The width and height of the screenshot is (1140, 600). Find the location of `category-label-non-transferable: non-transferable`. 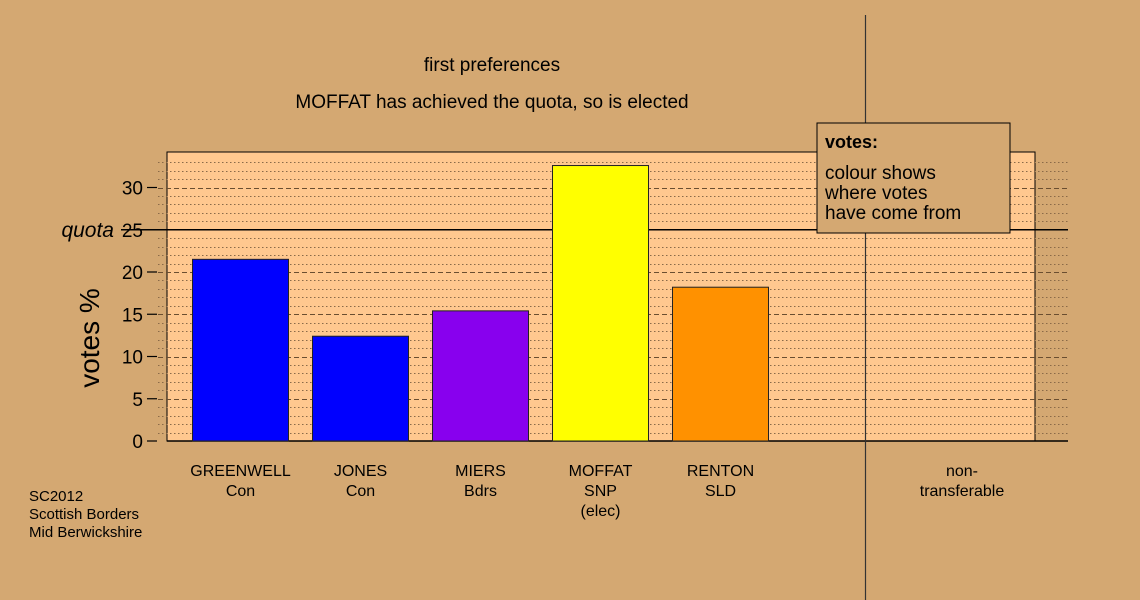

category-label-non-transferable: non-transferable is located at coordinates (962, 481).